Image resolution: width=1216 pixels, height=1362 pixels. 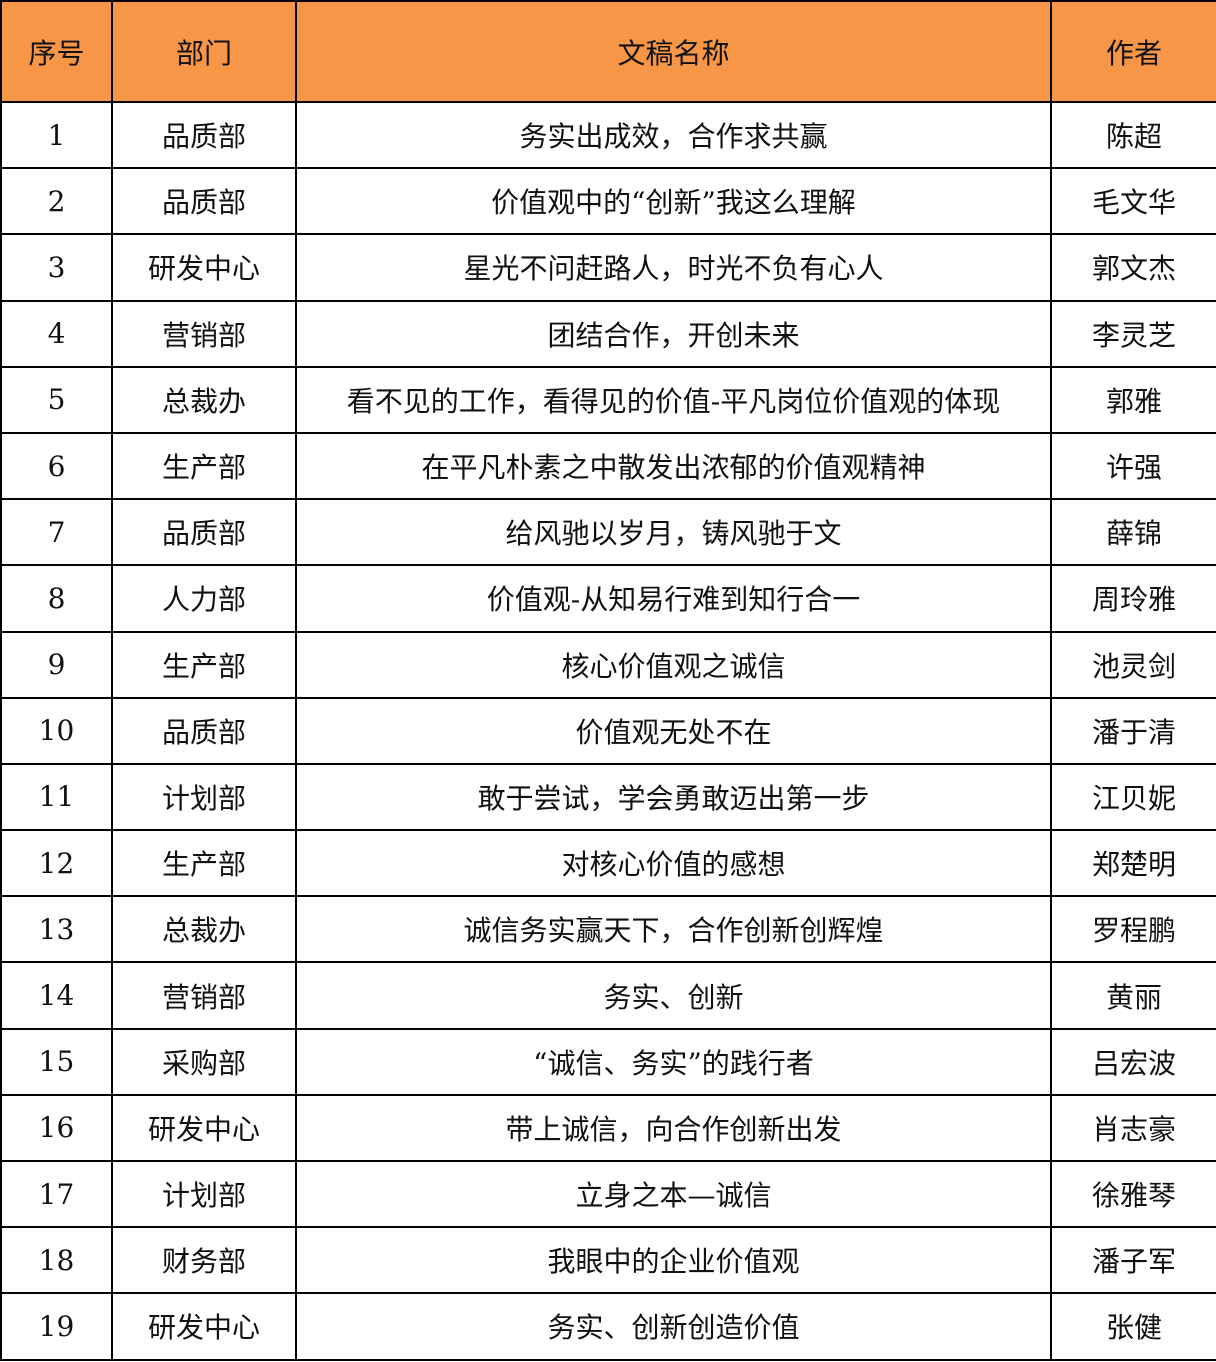 I want to click on cell-department: 采购部, so click(x=204, y=1061).